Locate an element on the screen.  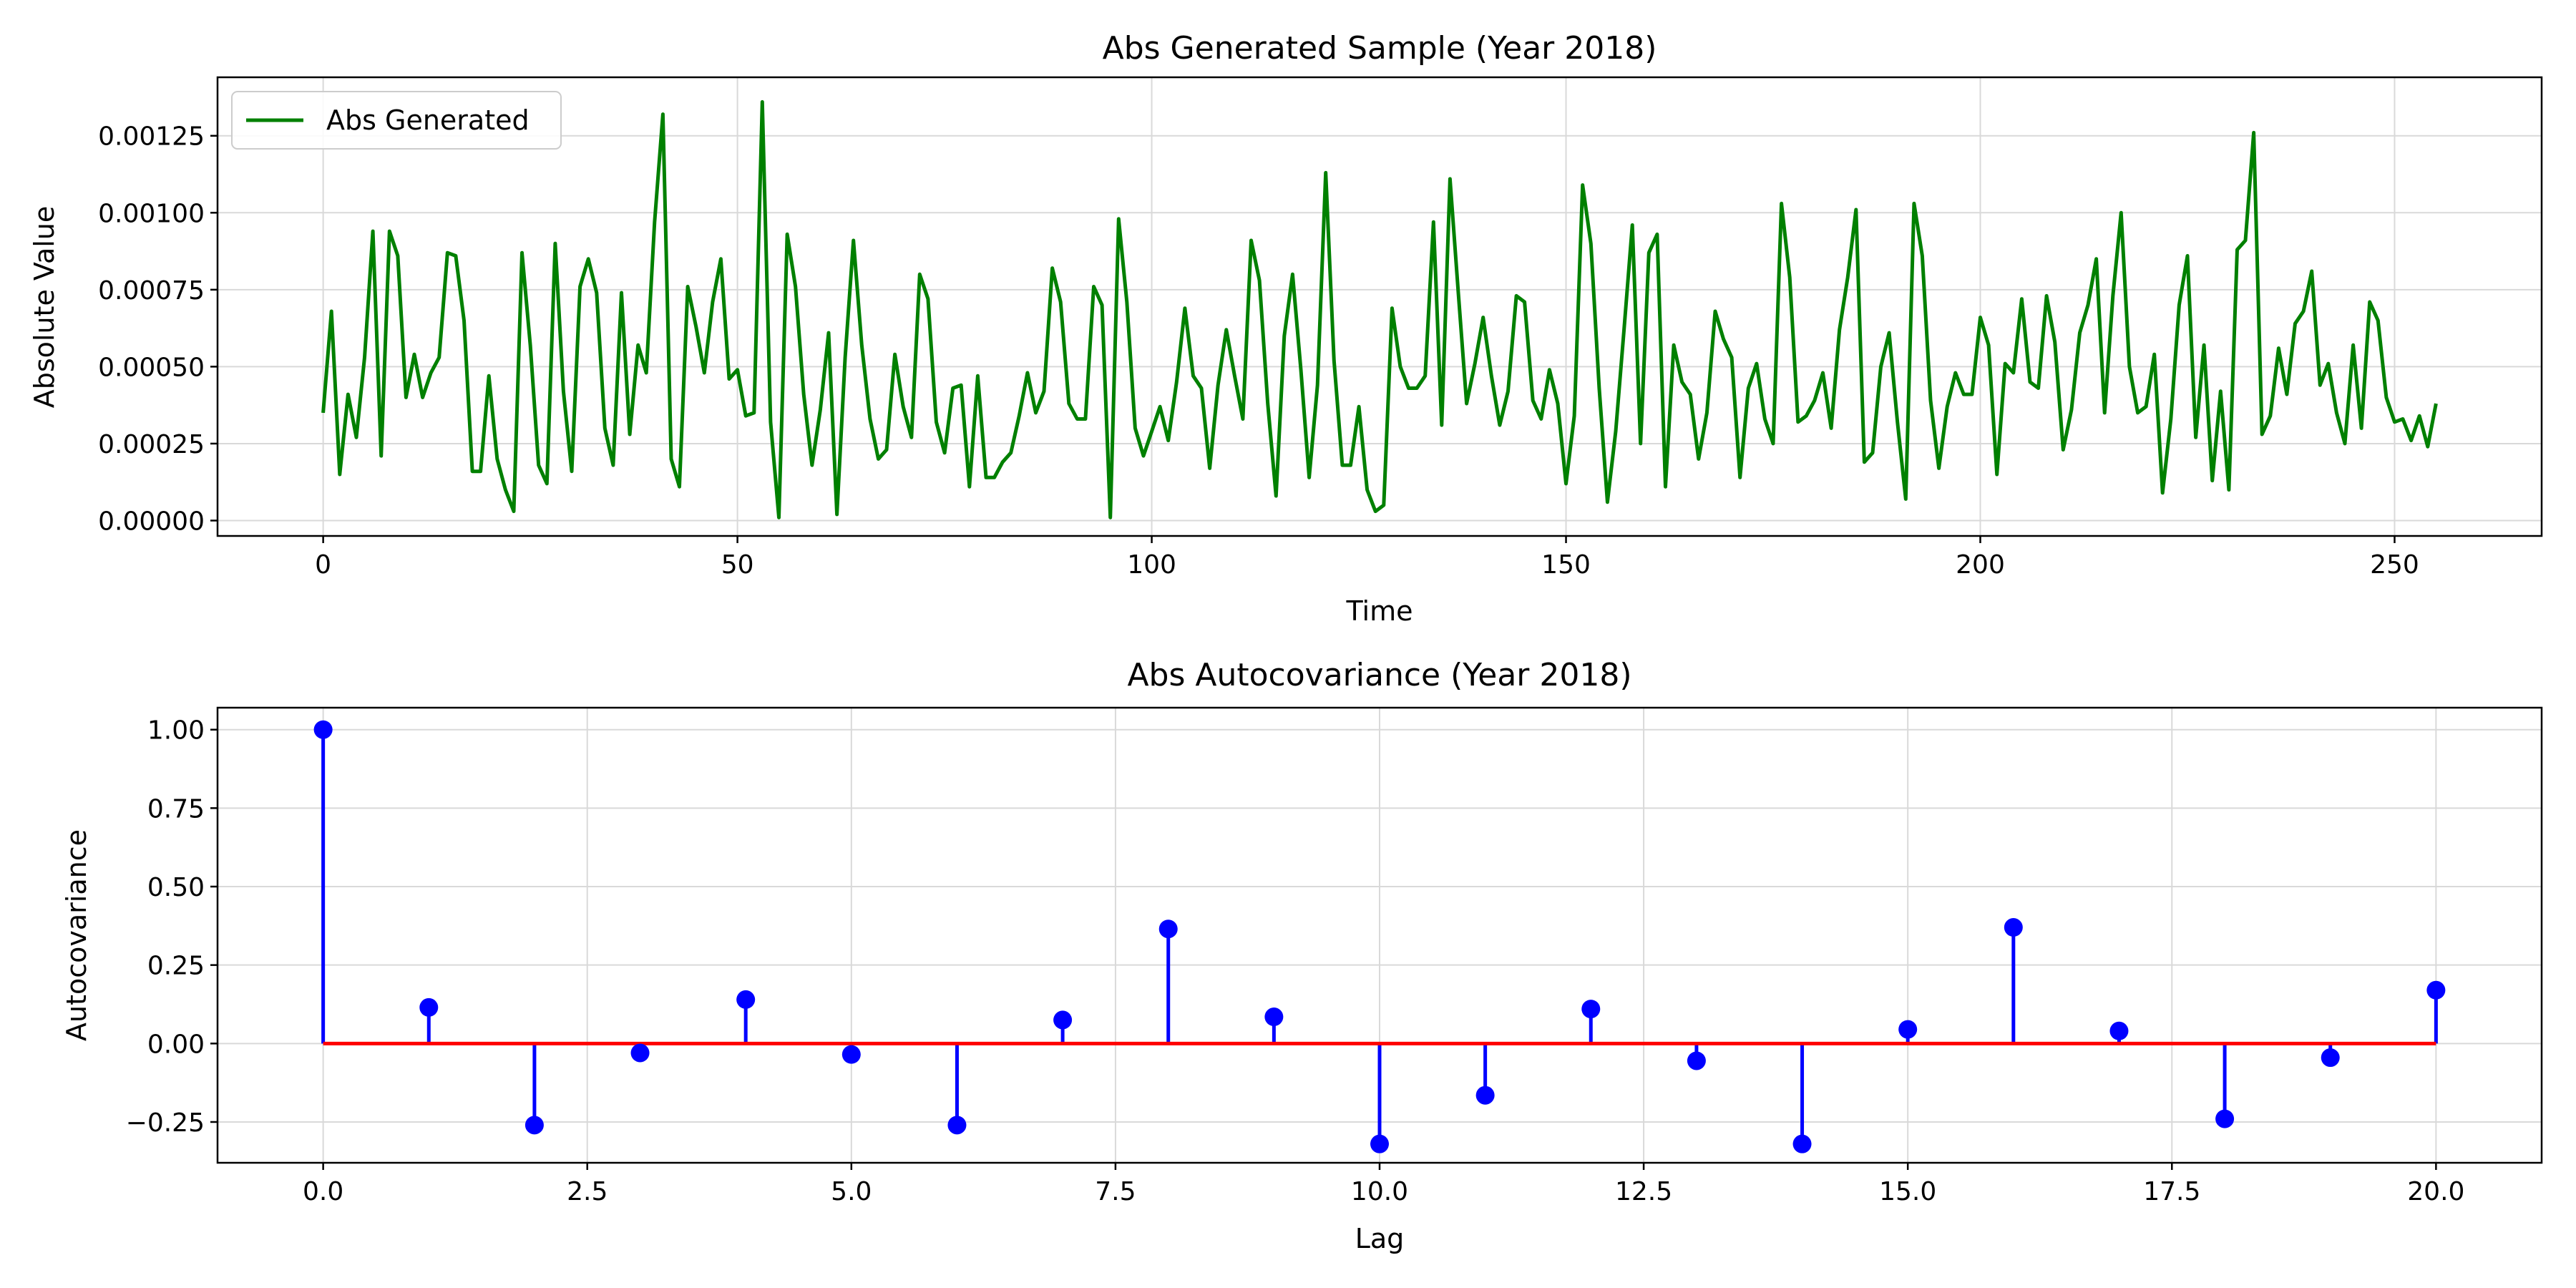
x-tick-label: 15.0 is located at coordinates (1907, 1191).